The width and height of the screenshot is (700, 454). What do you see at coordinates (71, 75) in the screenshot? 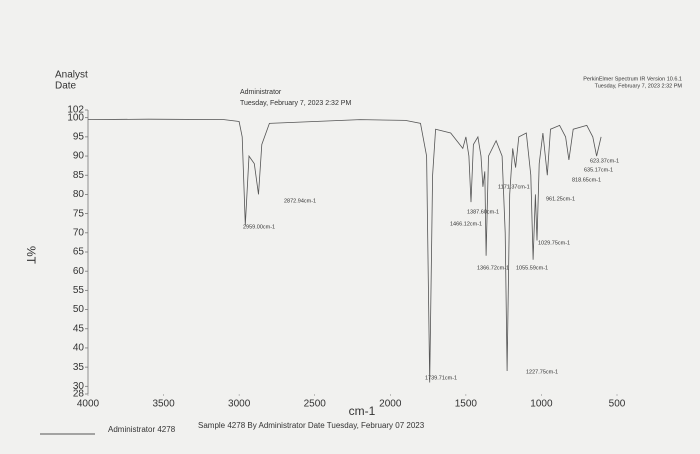
I see `analyst-label: Analyst` at bounding box center [71, 75].